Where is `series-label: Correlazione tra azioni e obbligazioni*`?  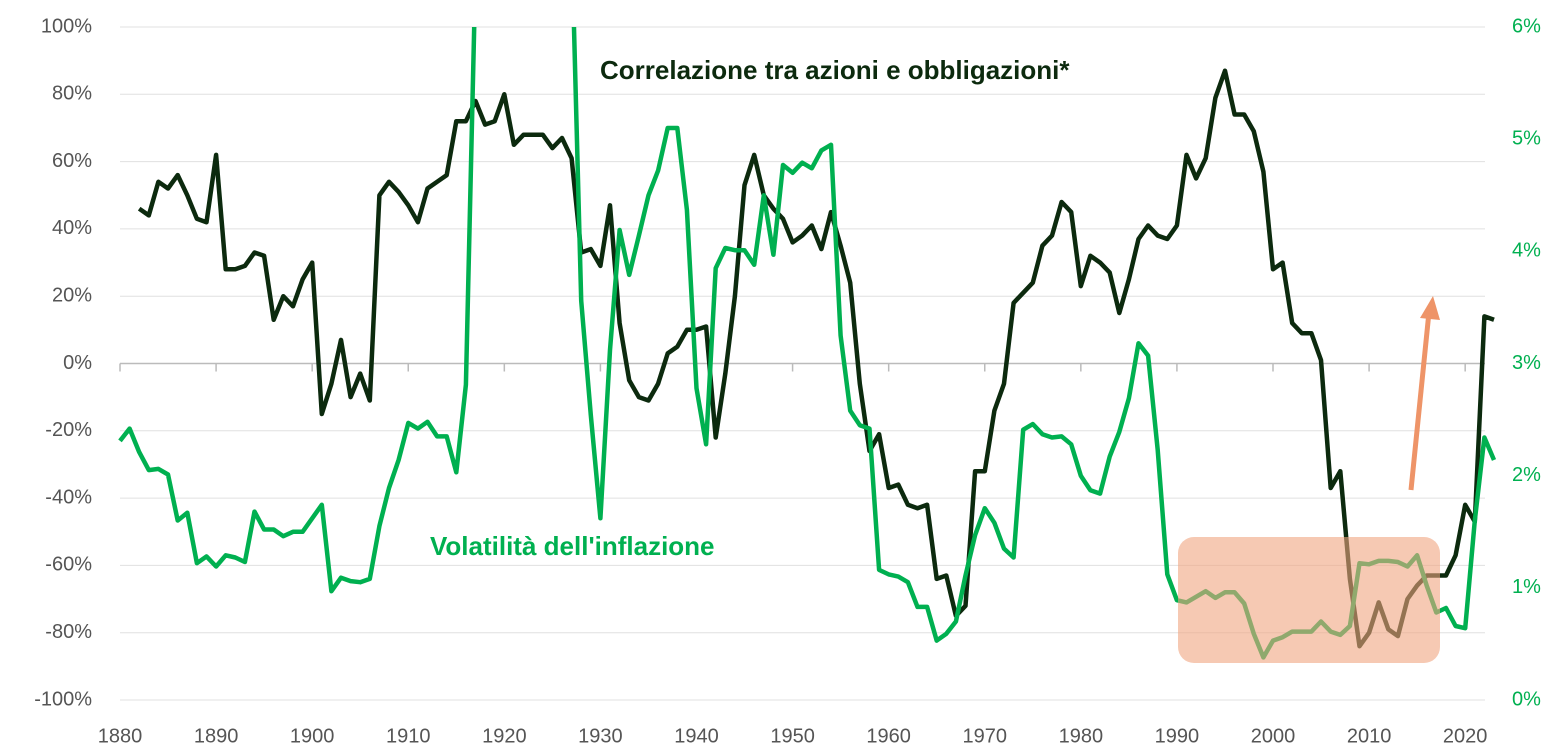
series-label: Correlazione tra azioni e obbligazioni* is located at coordinates (835, 70).